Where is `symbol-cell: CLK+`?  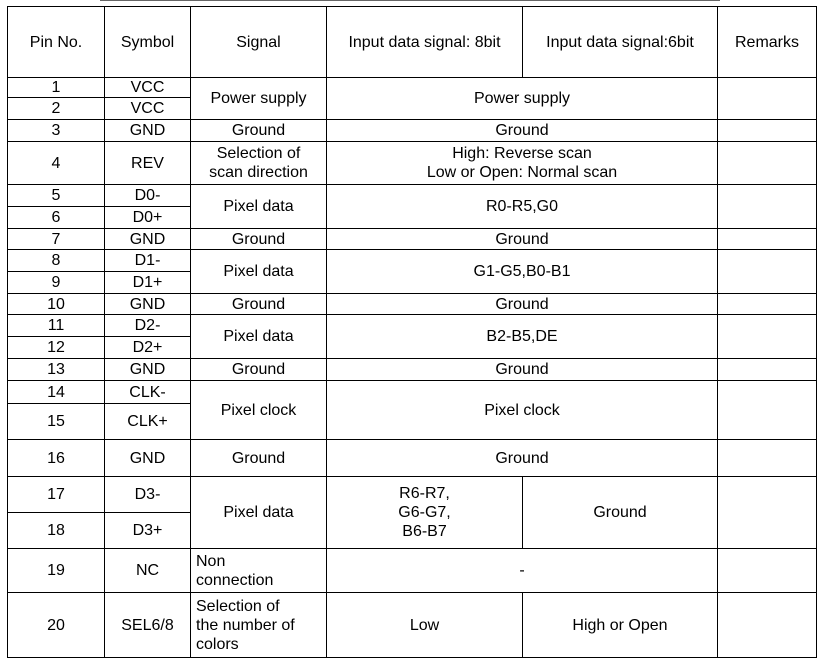
symbol-cell: CLK+ is located at coordinates (147, 421).